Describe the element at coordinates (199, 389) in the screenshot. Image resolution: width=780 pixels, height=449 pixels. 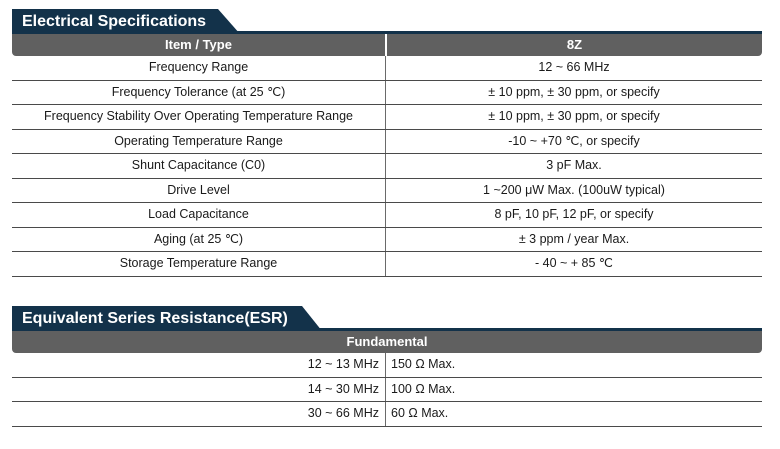
I see `esr-frequency: 14 ~ 30 MHz` at that location.